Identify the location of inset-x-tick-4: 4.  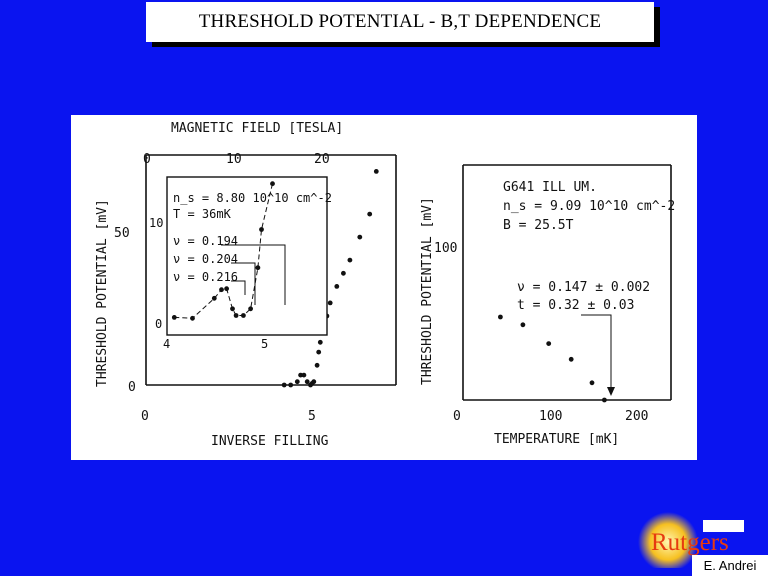
(166, 344).